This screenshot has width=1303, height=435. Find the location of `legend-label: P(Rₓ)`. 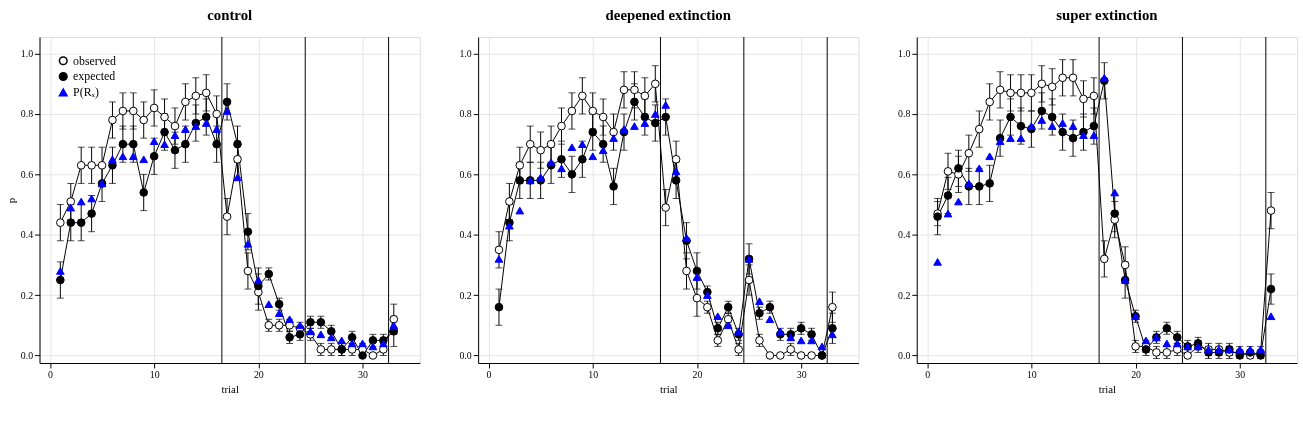

legend-label: P(Rₓ) is located at coordinates (86, 92).